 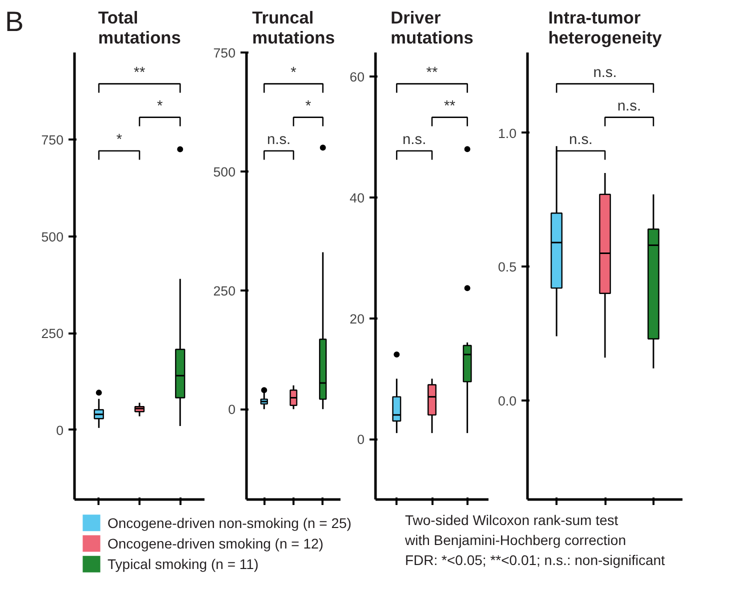 What do you see at coordinates (357, 77) in the screenshot?
I see `y-tick-label: 60` at bounding box center [357, 77].